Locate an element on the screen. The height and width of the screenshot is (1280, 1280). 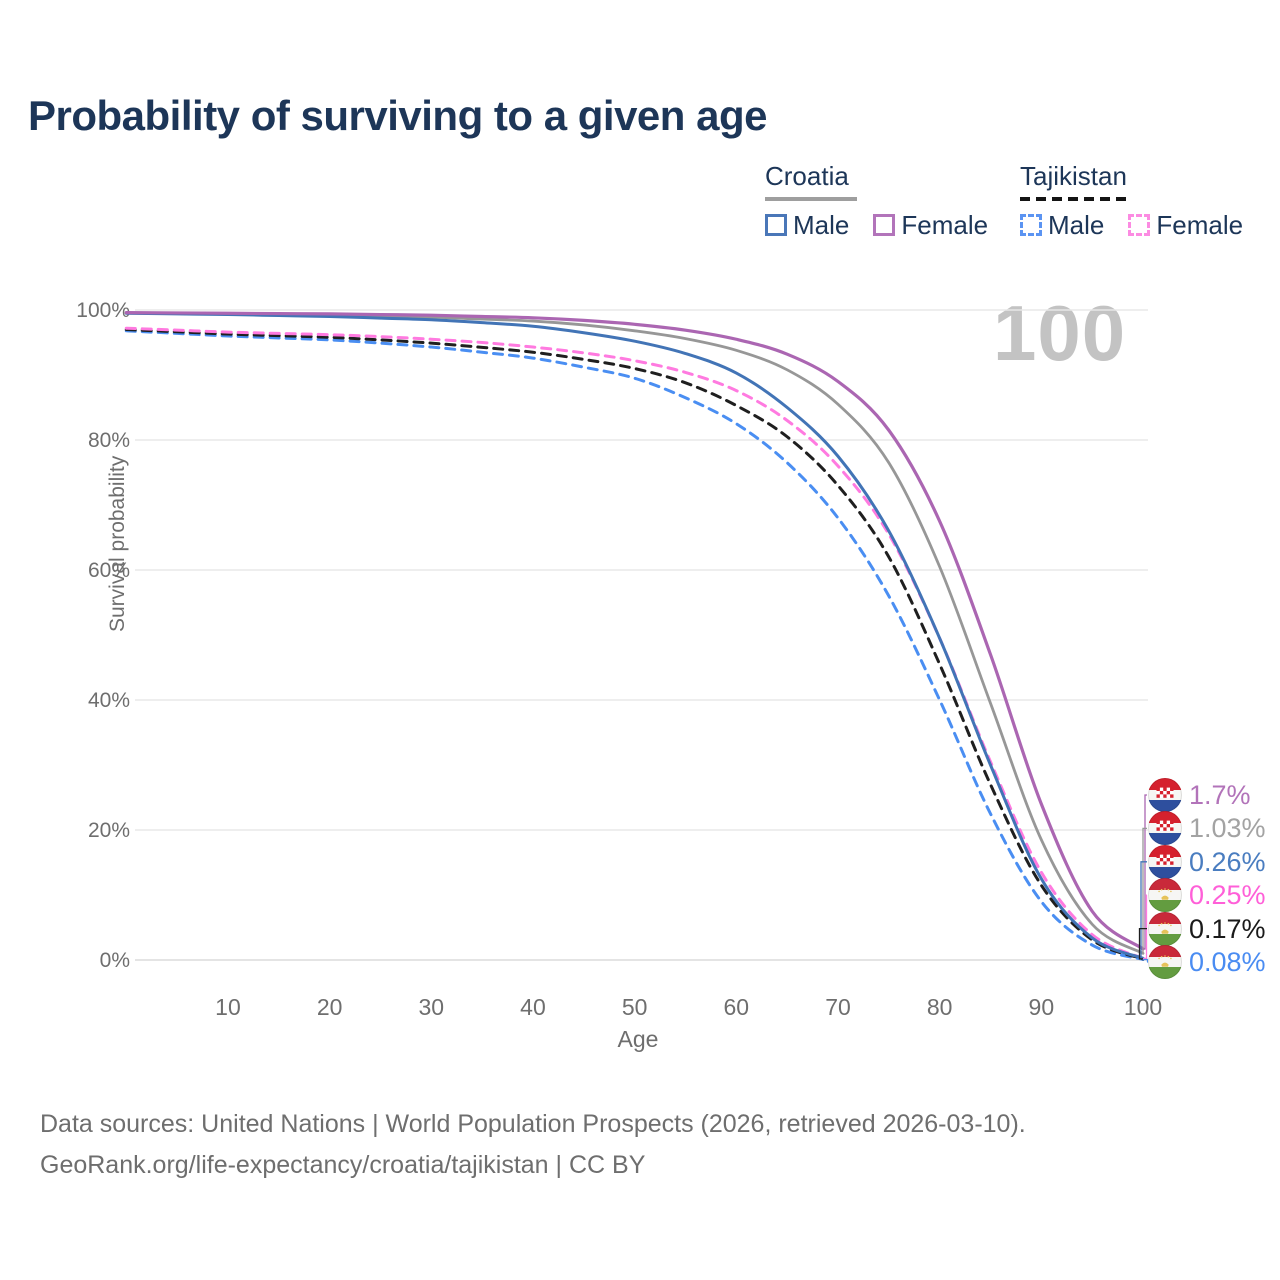
x-tick-label: 80 is located at coordinates (940, 1007).